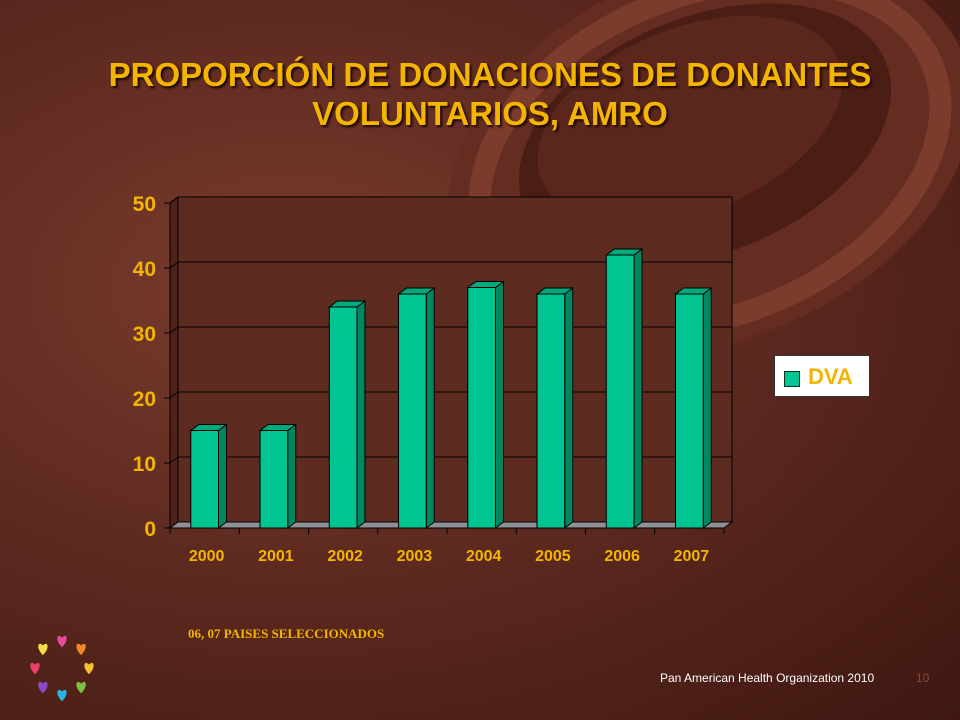 The height and width of the screenshot is (720, 960). Describe the element at coordinates (174, 362) in the screenshot. I see `plot-side-wall` at that location.